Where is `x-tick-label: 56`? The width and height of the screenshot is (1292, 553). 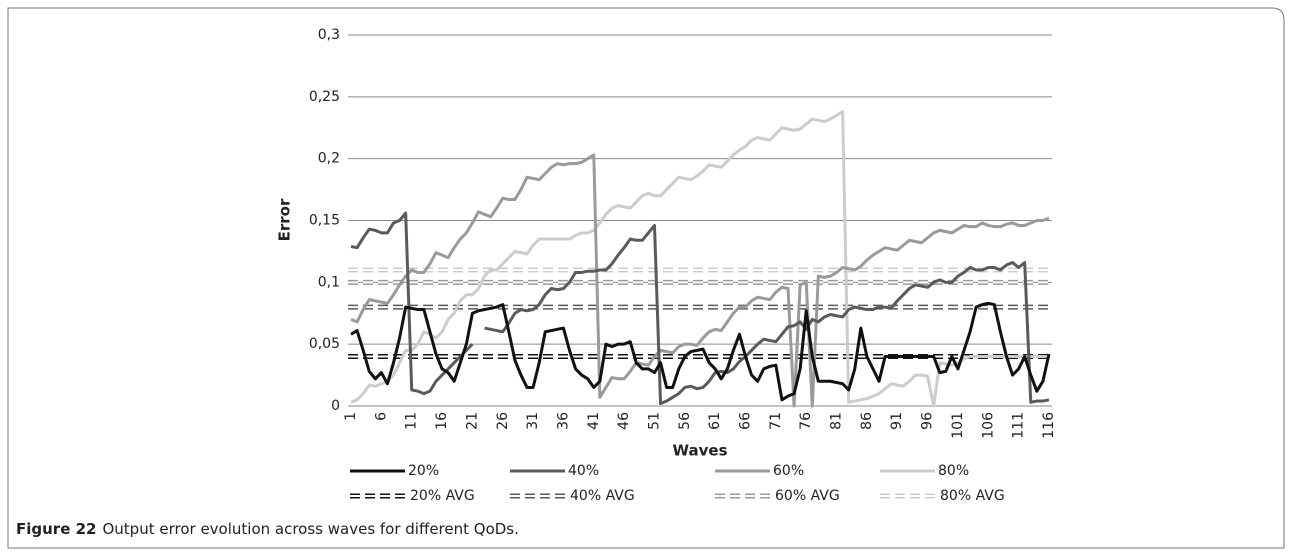 x-tick-label: 56 is located at coordinates (685, 421).